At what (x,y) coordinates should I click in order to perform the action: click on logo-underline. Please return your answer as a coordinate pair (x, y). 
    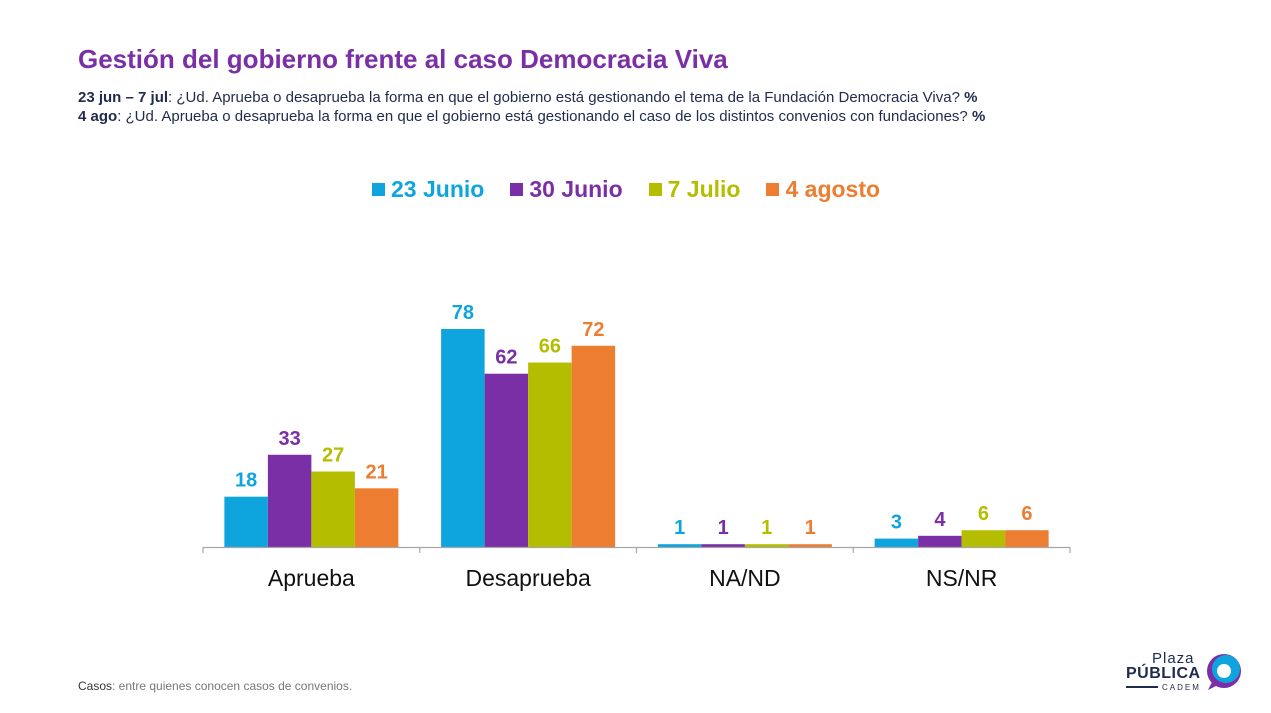
    Looking at the image, I should click on (1142, 687).